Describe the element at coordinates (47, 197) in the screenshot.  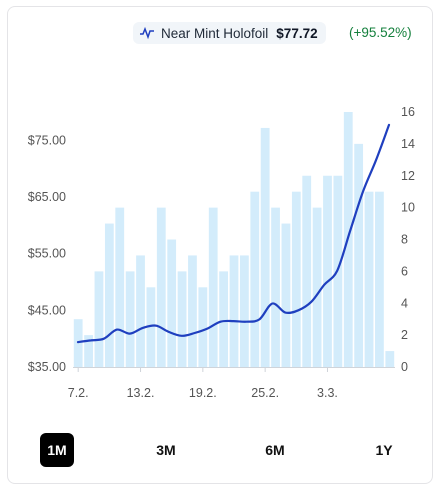
I see `price-tick-label: $65.00` at that location.